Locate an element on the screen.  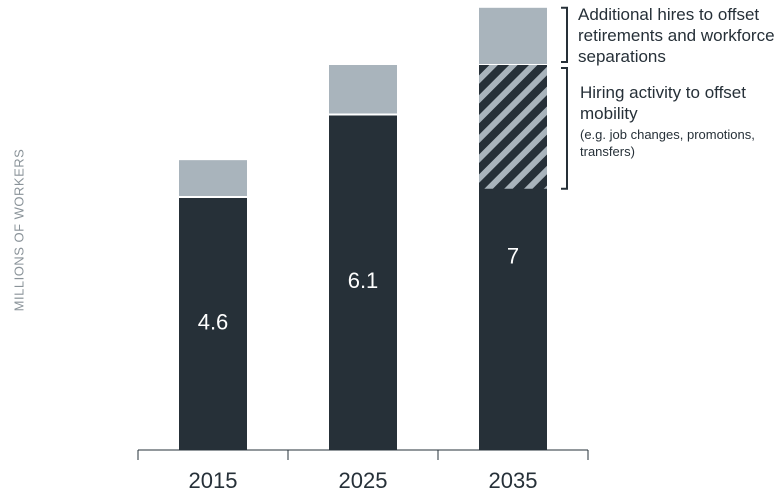
value-label: 4.6 is located at coordinates (213, 321).